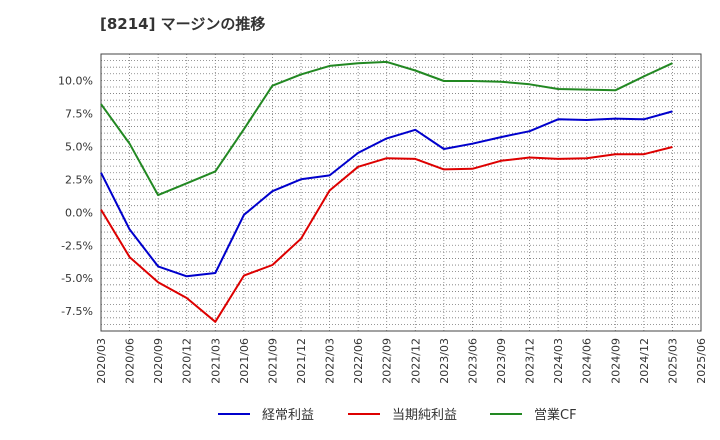 This screenshot has height=440, width=720. I want to click on y-tick-label: -2.5%, so click(77, 245).